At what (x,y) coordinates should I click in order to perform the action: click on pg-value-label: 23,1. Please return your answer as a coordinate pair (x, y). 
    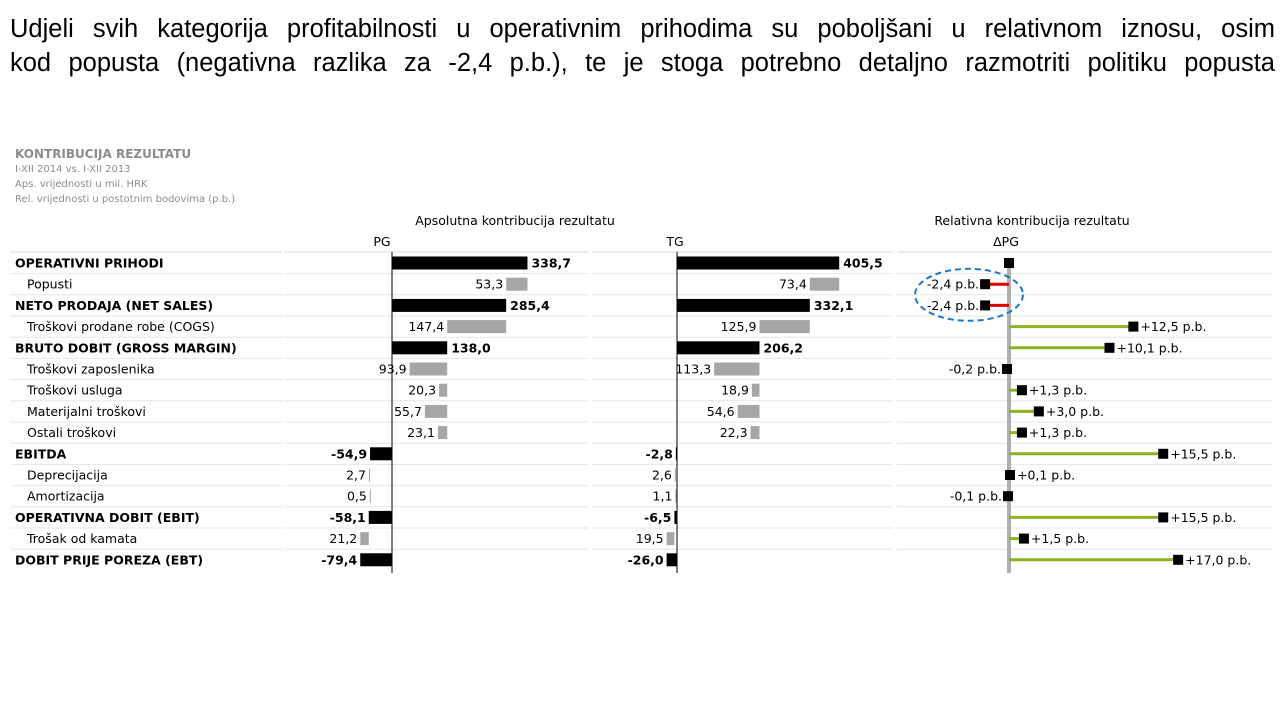
    Looking at the image, I should click on (421, 432).